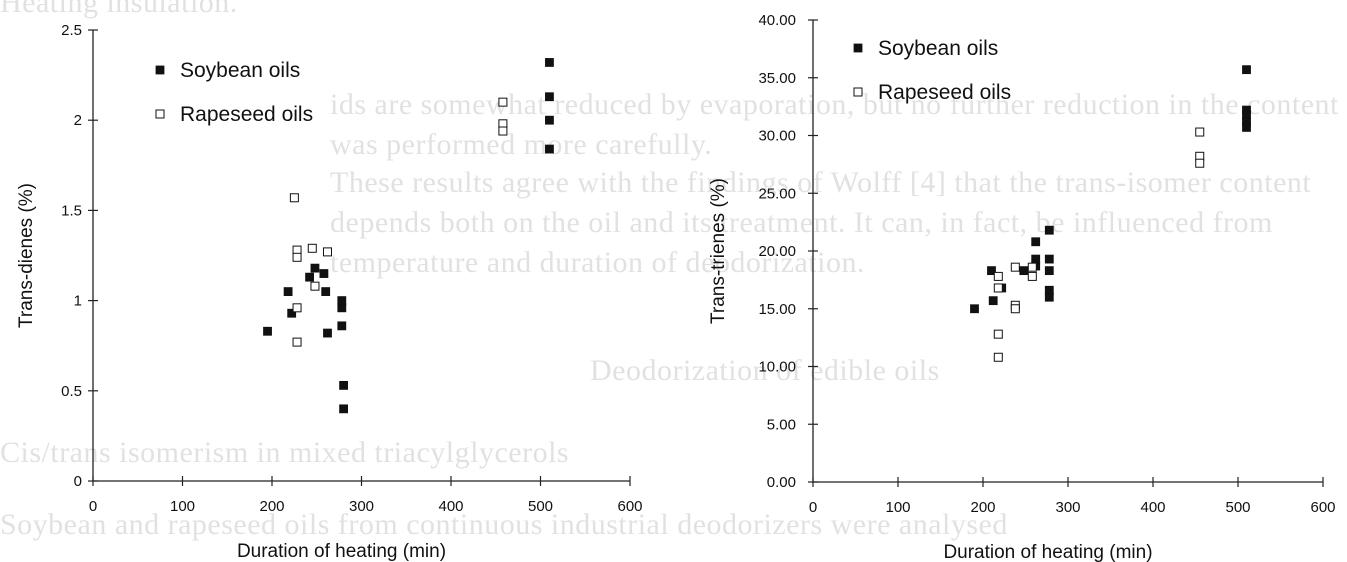  What do you see at coordinates (71, 391) in the screenshot?
I see `y-tick-label: 0.5` at bounding box center [71, 391].